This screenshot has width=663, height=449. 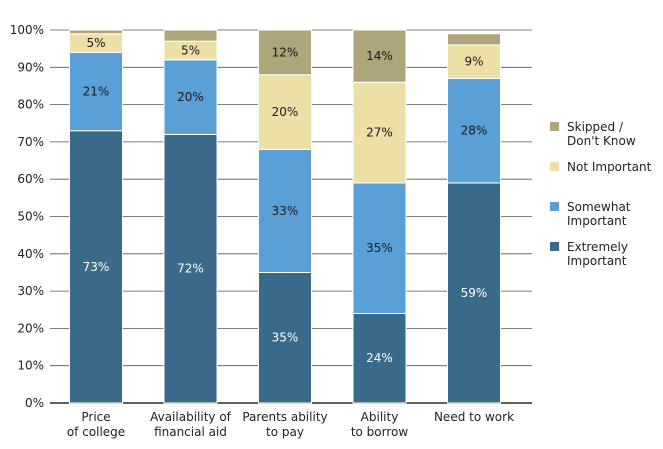 What do you see at coordinates (30, 67) in the screenshot?
I see `y-tick-label: 90%` at bounding box center [30, 67].